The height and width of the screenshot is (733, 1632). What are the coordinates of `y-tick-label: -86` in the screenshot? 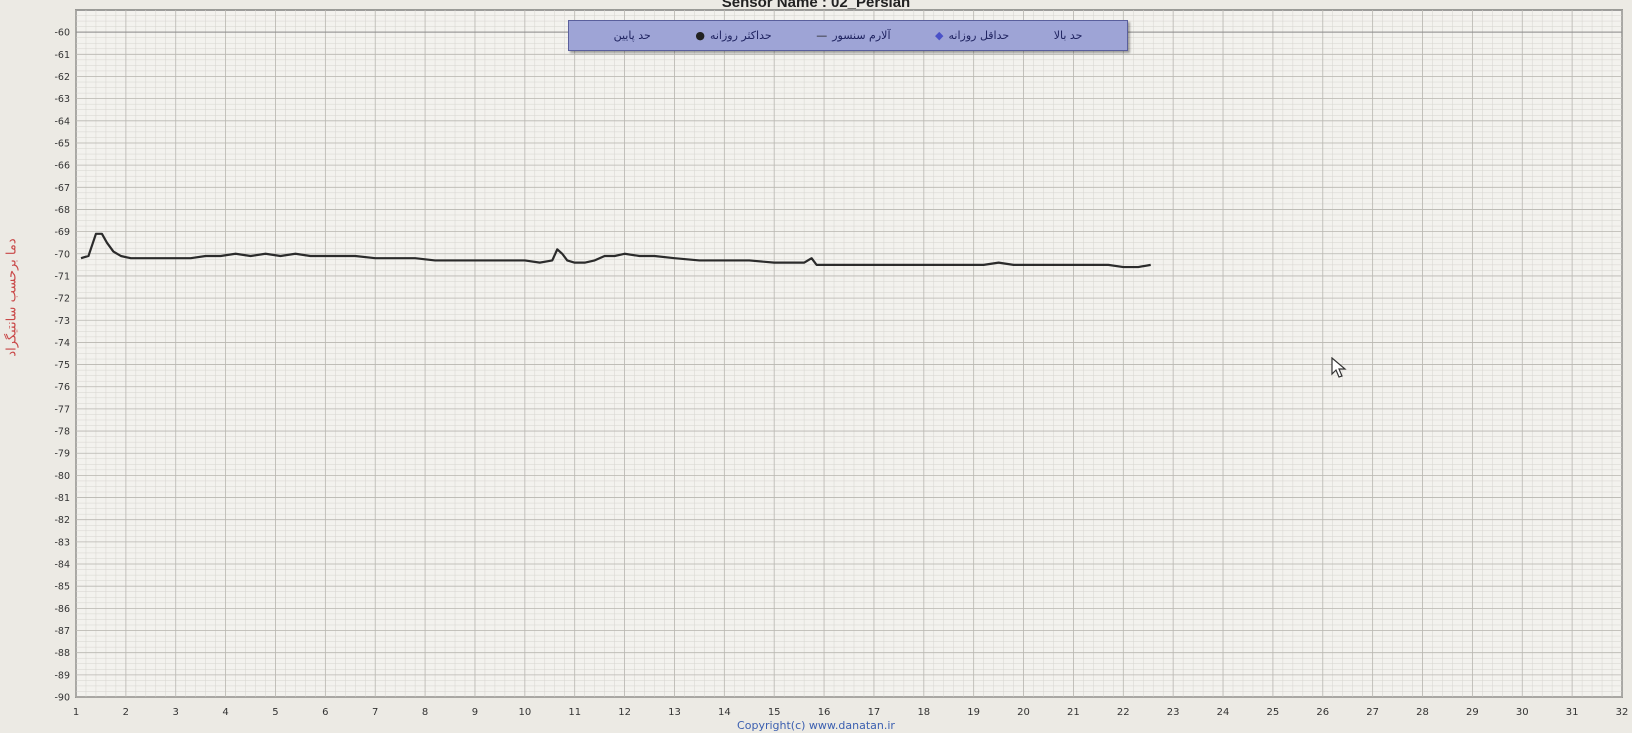 It's located at (62, 609).